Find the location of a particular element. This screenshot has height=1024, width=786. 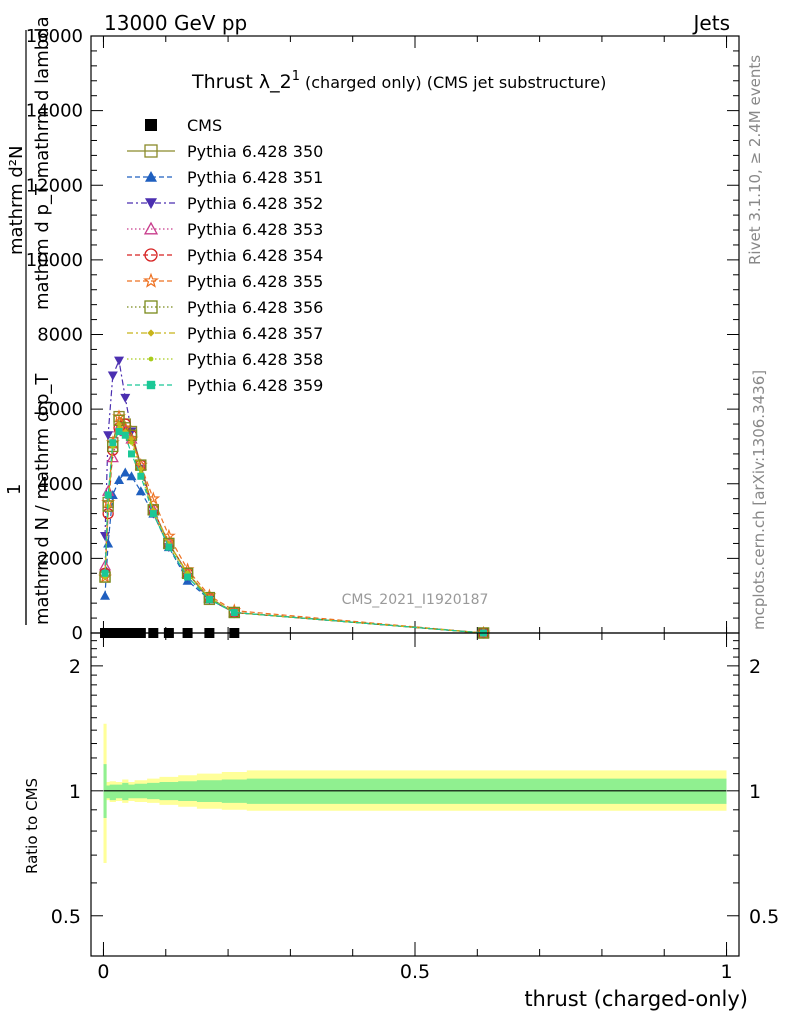

chart-title-tail: (charged only) (CMS jet substructure) is located at coordinates (455, 82).